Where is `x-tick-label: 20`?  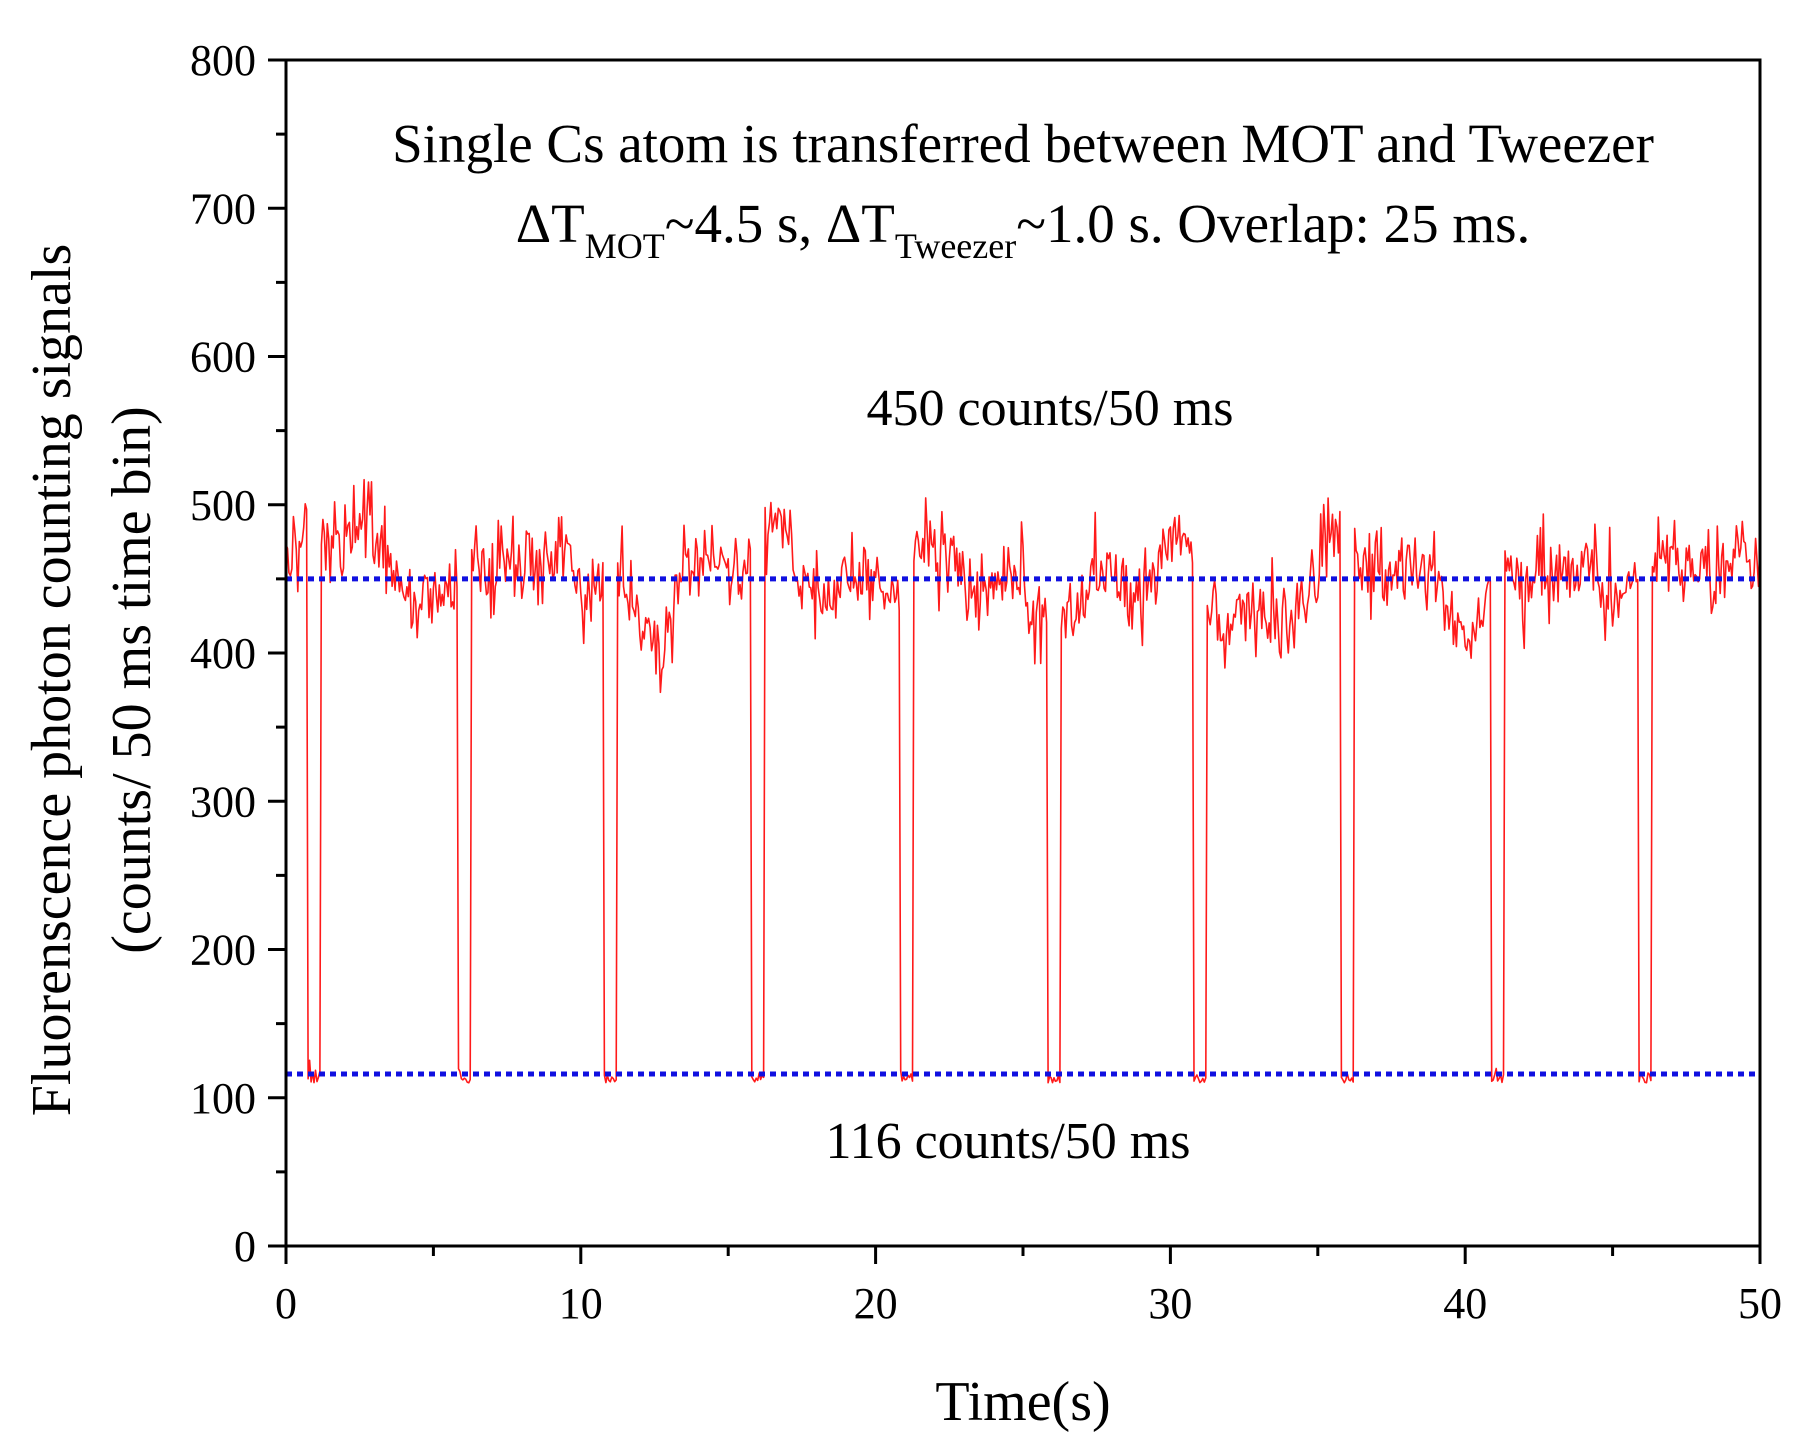 x-tick-label: 20 is located at coordinates (876, 1303).